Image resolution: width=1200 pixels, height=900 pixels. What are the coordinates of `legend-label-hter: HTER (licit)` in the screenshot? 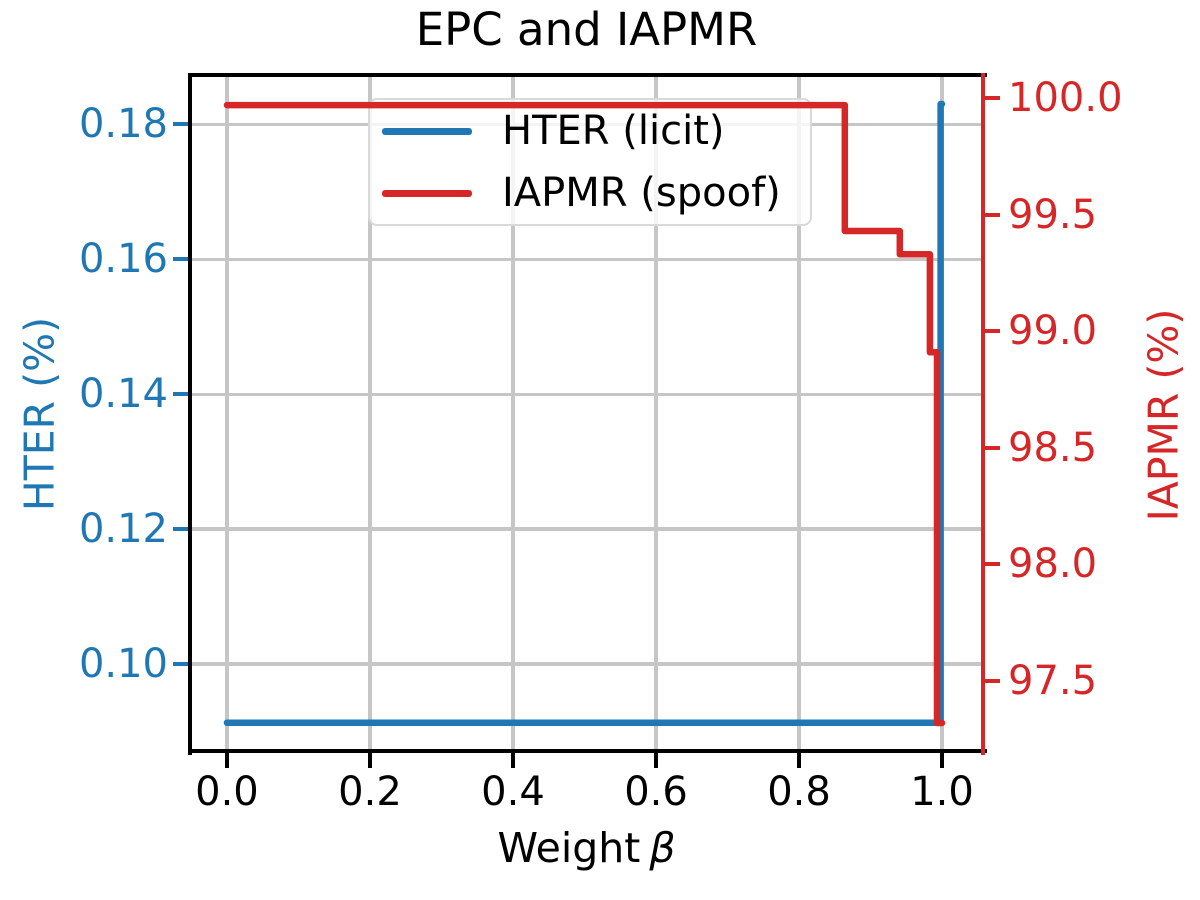 It's located at (613, 131).